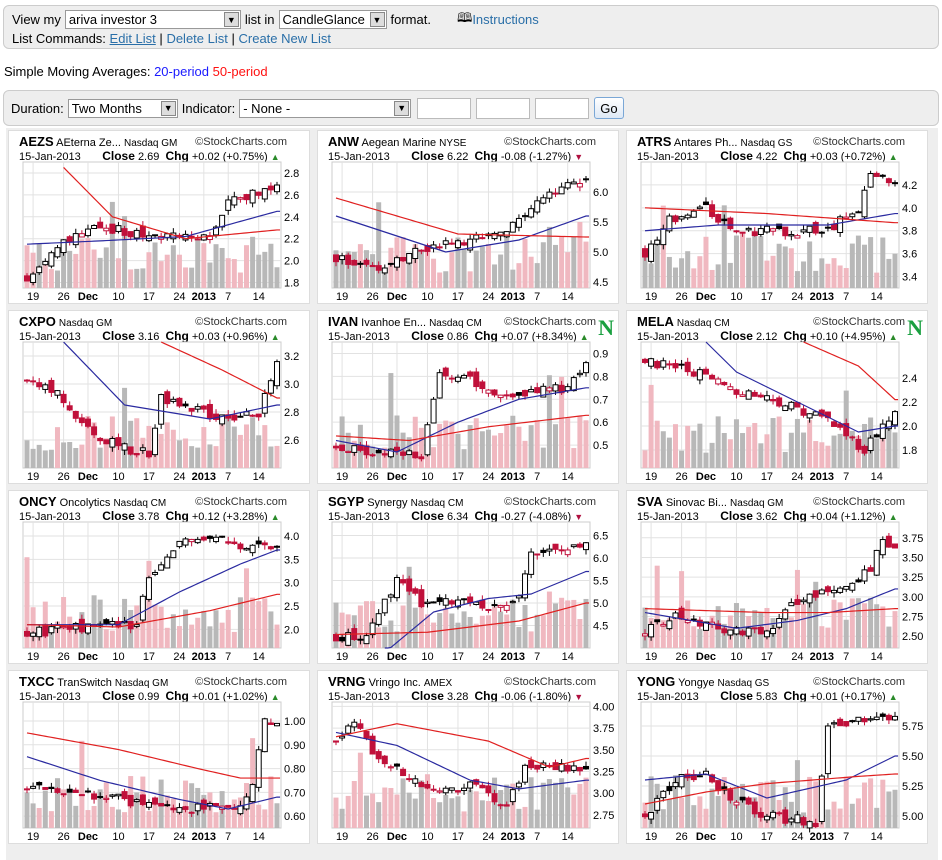 The width and height of the screenshot is (942, 860). What do you see at coordinates (537, 297) in the screenshot?
I see `x-tick-label: 7` at bounding box center [537, 297].